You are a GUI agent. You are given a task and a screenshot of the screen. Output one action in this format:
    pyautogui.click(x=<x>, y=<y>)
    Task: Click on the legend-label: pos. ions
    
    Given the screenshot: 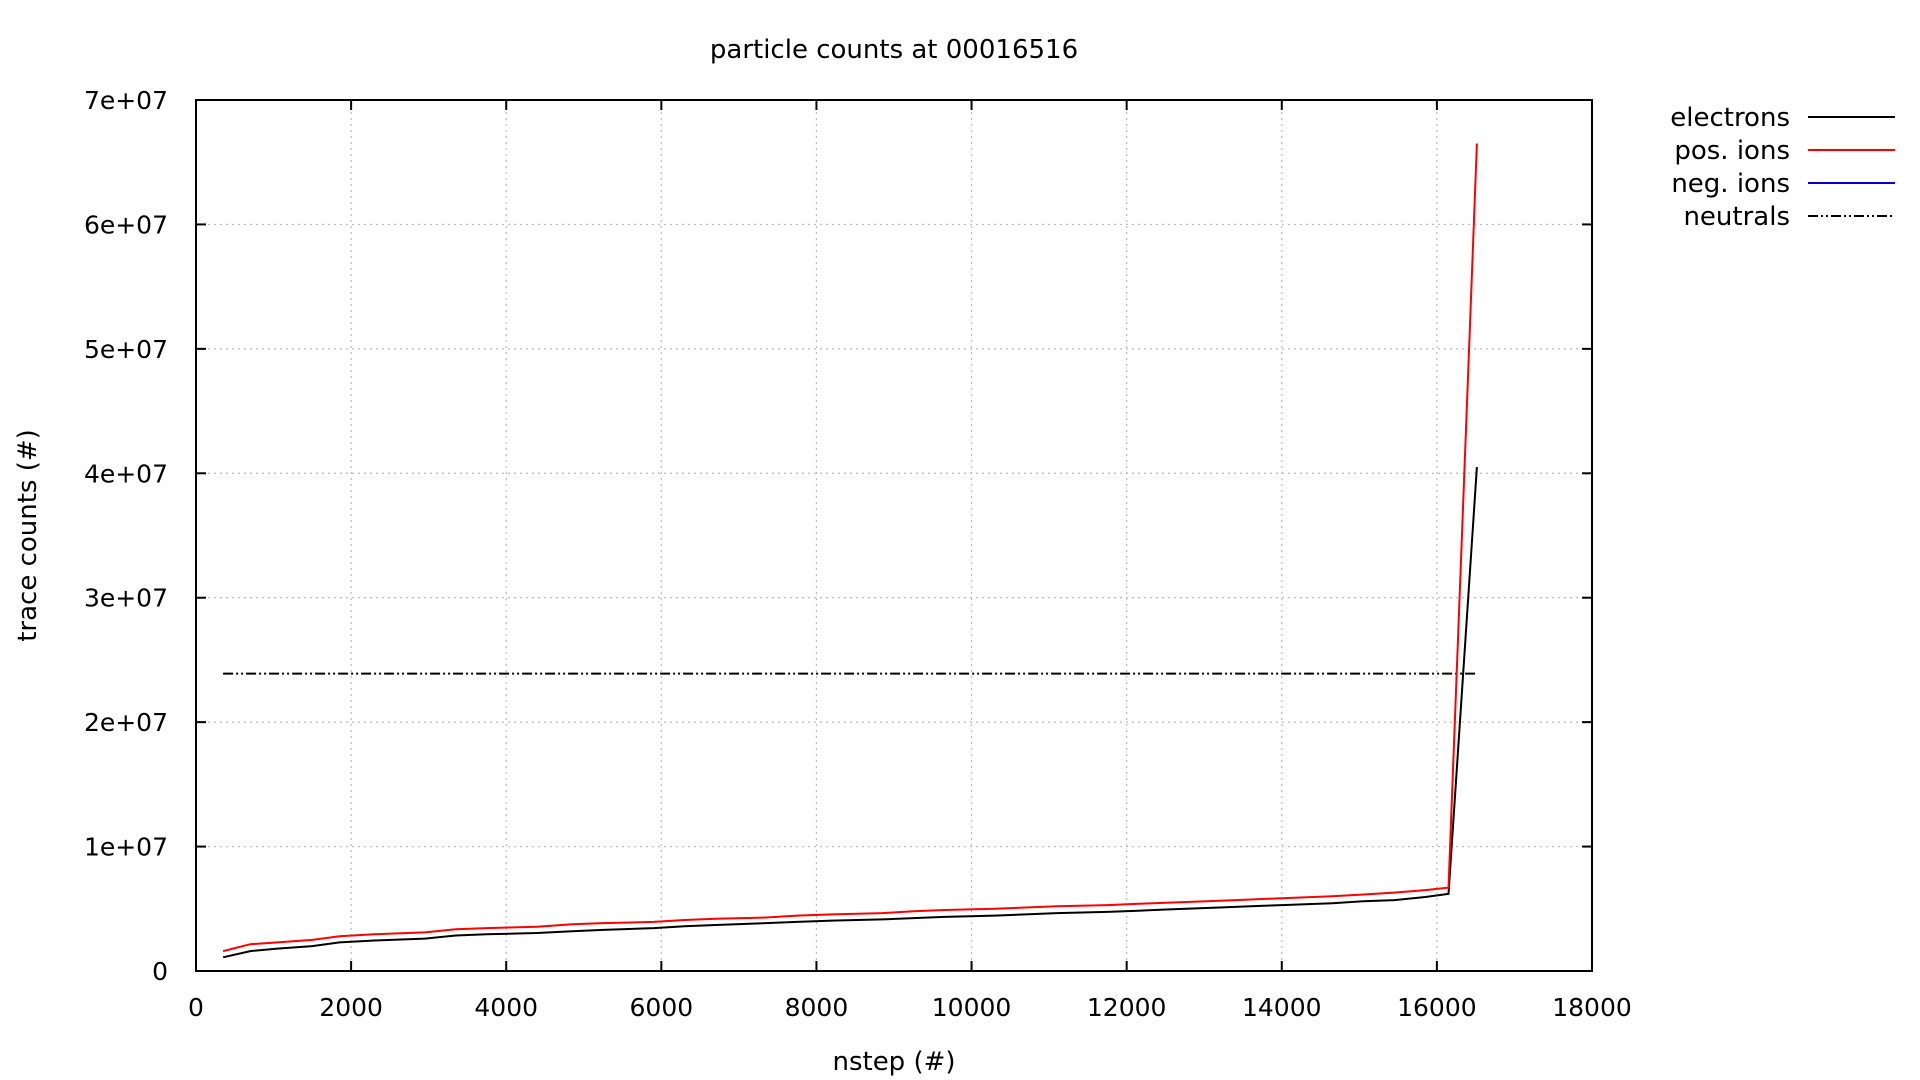 What is the action you would take?
    pyautogui.click(x=1732, y=151)
    